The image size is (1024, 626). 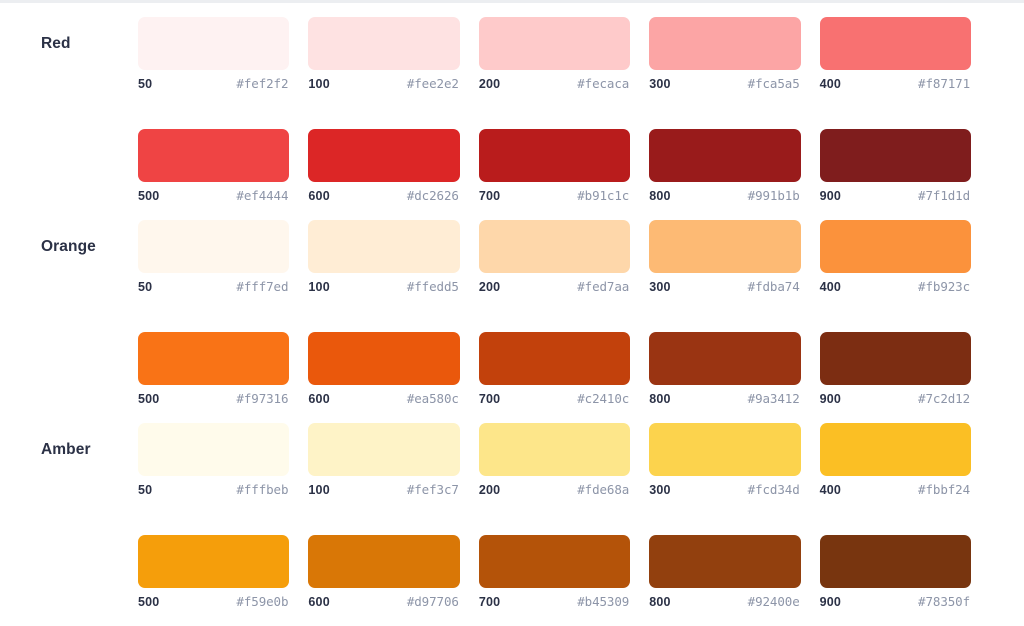 I want to click on shade-hex-code: #92400e, so click(x=773, y=601).